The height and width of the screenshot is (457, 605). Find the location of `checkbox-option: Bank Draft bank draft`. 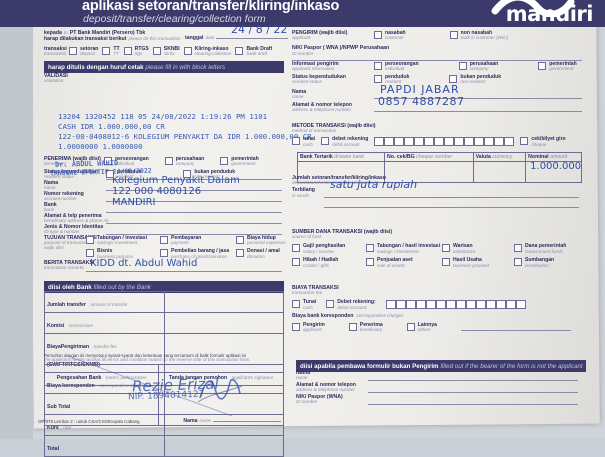

checkbox-option: Bank Draft bank draft is located at coordinates (253, 51).